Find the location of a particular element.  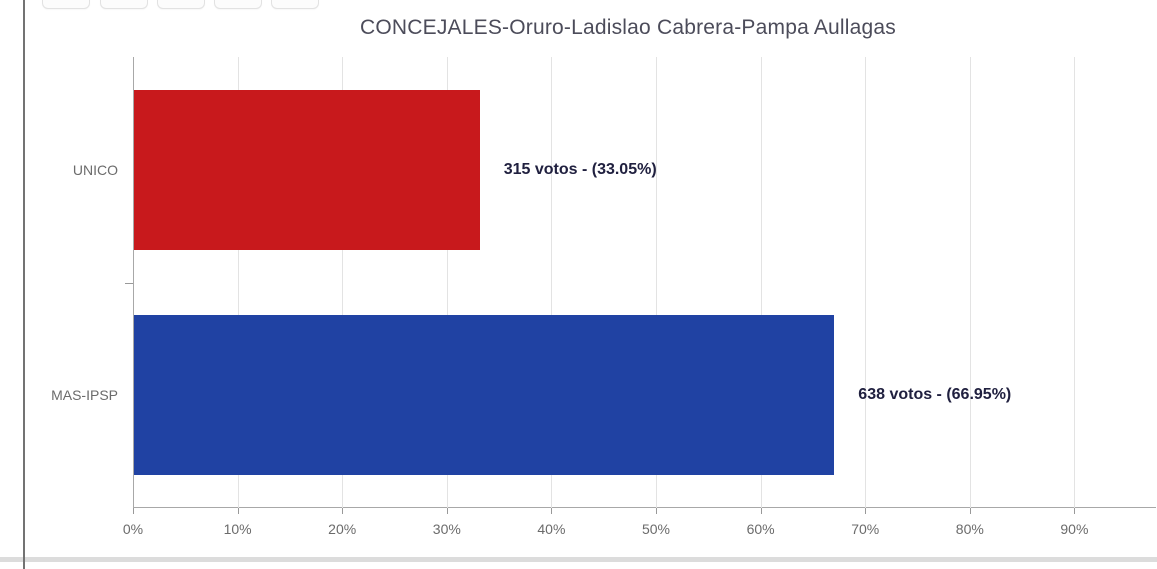

x-tick-label-30%: 30% is located at coordinates (446, 529).